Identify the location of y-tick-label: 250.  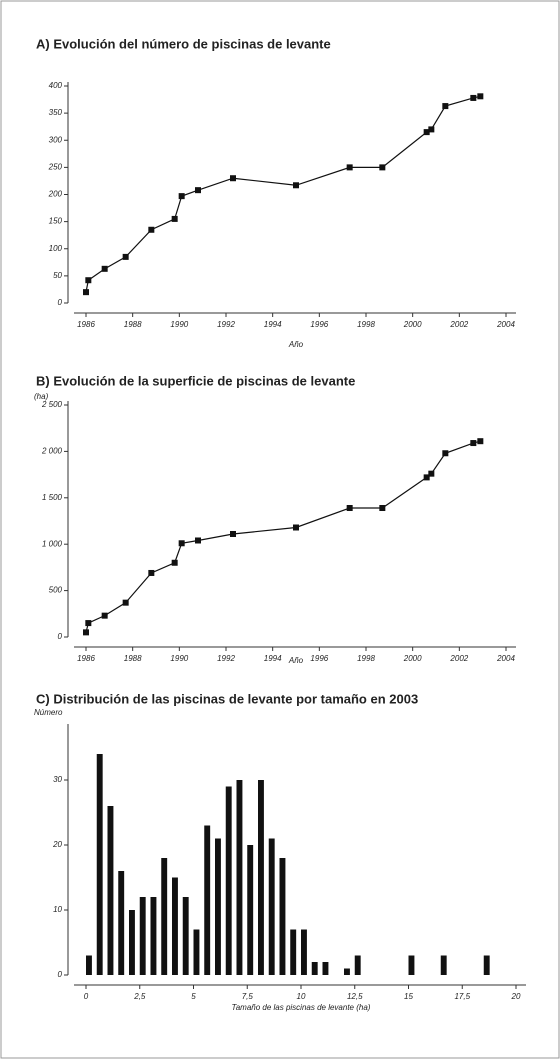
(55, 166).